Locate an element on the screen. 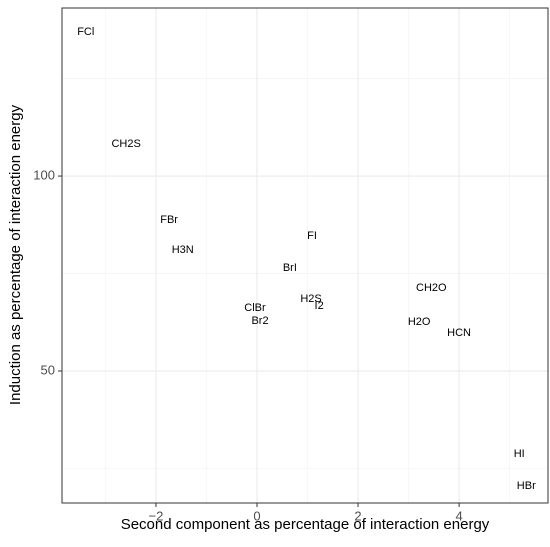 The width and height of the screenshot is (550, 547). point-label: CH2O is located at coordinates (431, 288).